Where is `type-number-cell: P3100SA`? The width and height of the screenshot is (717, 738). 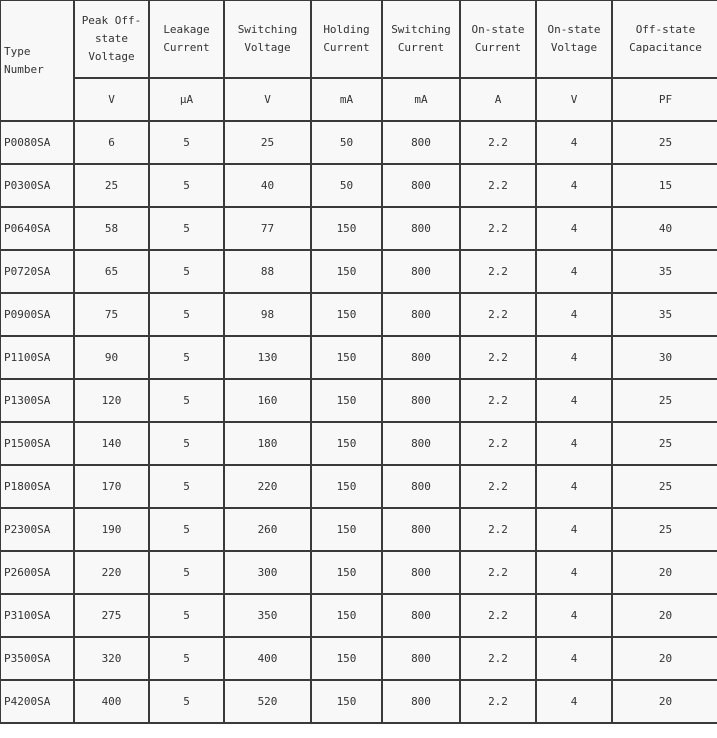
type-number-cell: P3100SA is located at coordinates (37, 615).